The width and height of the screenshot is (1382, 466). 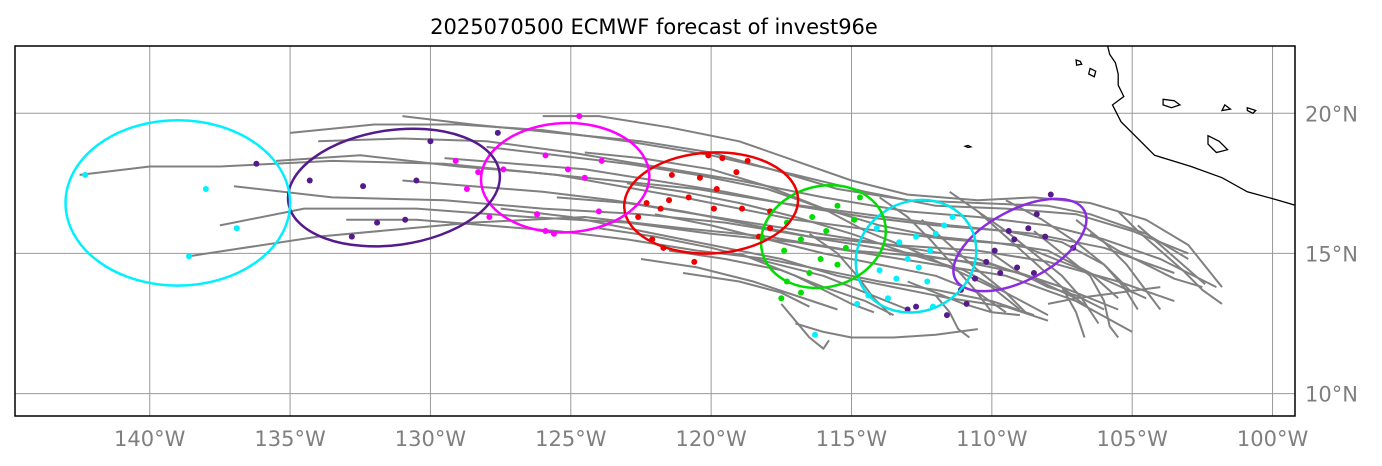 I want to click on lon-tick-label: 140°W, so click(x=150, y=439).